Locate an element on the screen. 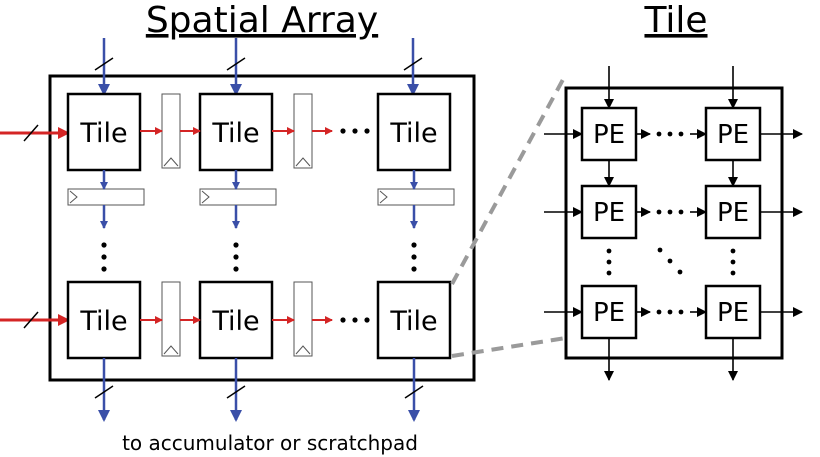 This screenshot has width=820, height=457. pe-r3c1 is located at coordinates (609, 312).